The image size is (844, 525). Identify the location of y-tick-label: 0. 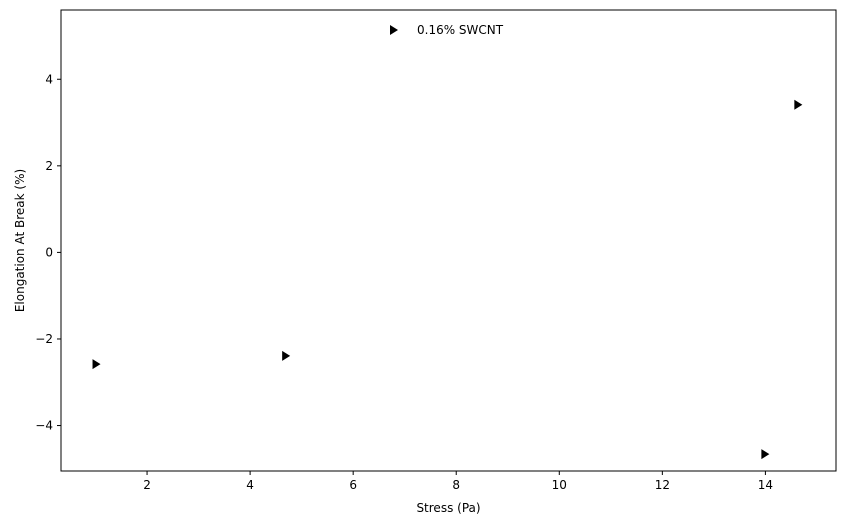
(49, 252).